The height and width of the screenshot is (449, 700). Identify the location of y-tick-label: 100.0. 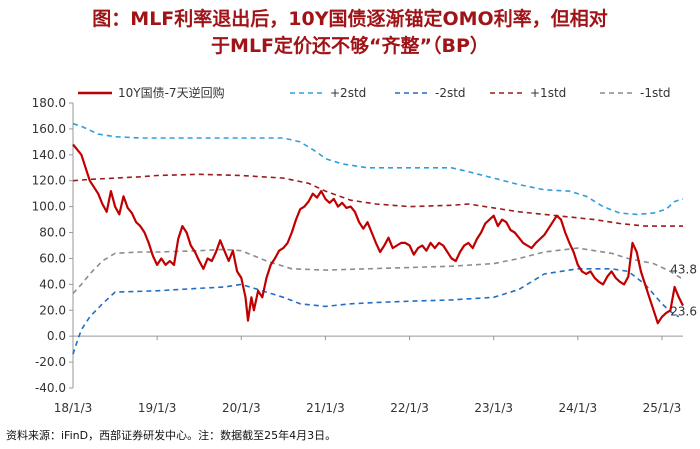
(49, 207).